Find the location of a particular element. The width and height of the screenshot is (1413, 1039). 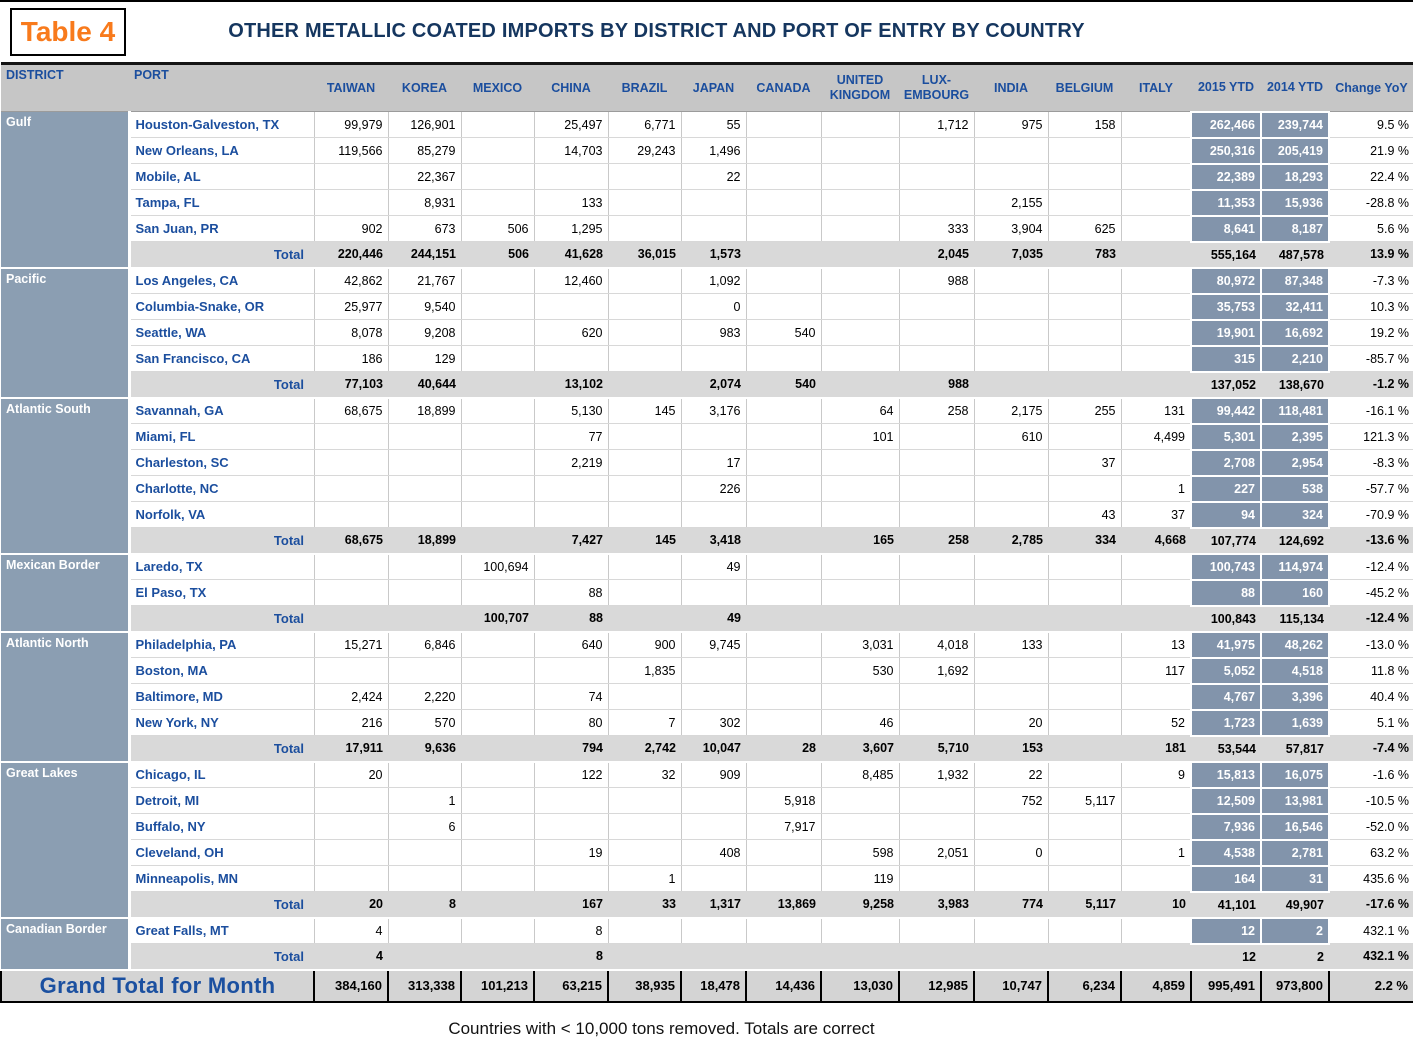

value-cell-korea: 22,367 is located at coordinates (424, 176).